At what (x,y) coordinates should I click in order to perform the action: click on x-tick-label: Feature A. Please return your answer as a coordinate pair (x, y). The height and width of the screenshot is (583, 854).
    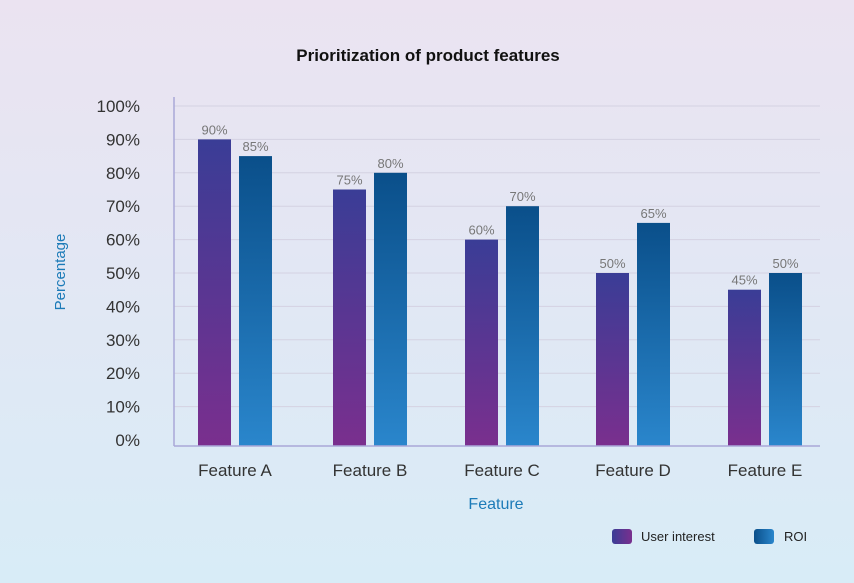
    Looking at the image, I should click on (235, 470).